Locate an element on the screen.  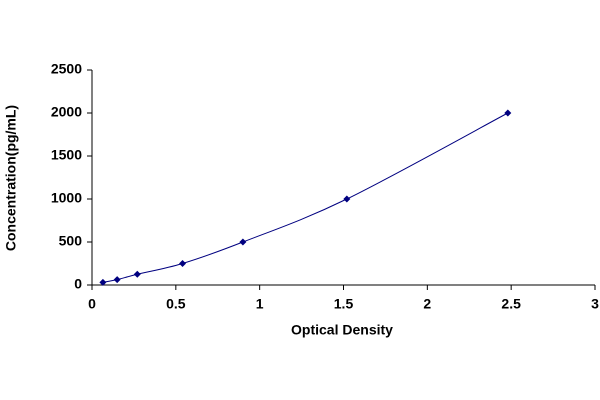
x-tick-label: 1 is located at coordinates (260, 304).